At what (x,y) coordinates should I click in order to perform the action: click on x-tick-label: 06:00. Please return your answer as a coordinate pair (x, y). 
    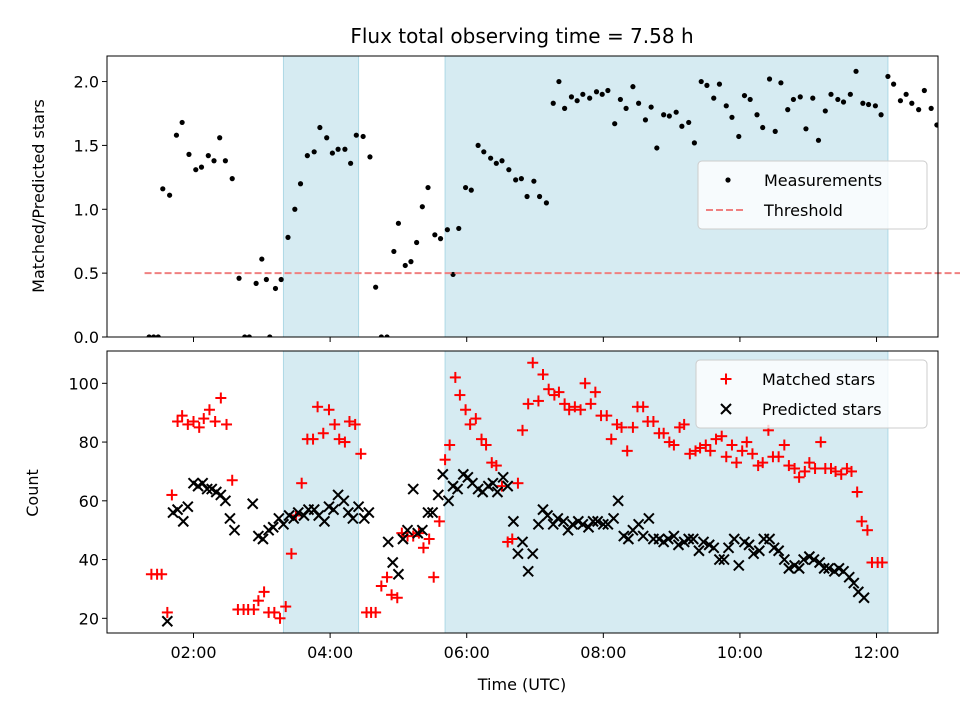
    Looking at the image, I should click on (467, 652).